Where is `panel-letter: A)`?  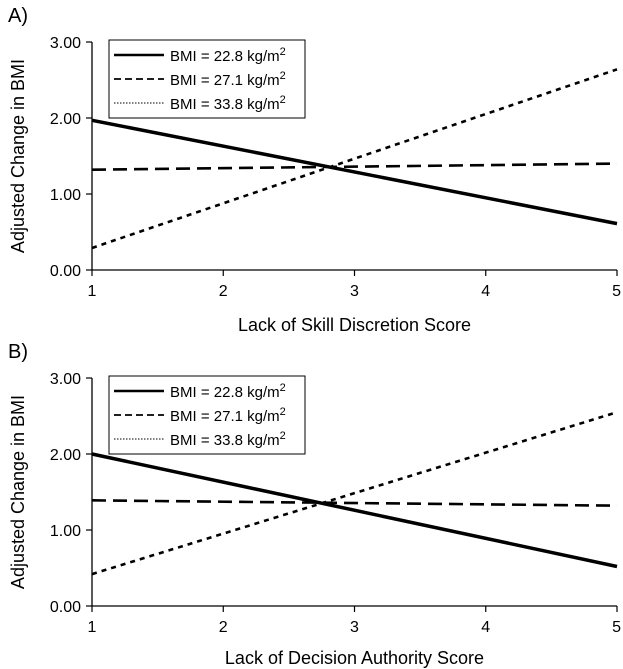 panel-letter: A) is located at coordinates (18, 16).